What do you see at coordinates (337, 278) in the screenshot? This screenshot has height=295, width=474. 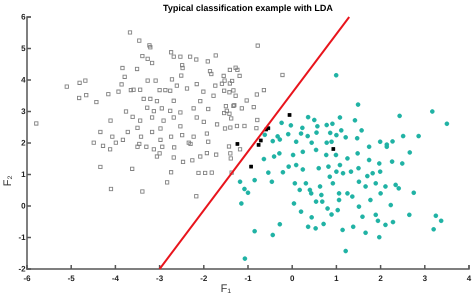 I see `x-tick-label: 1` at bounding box center [337, 278].